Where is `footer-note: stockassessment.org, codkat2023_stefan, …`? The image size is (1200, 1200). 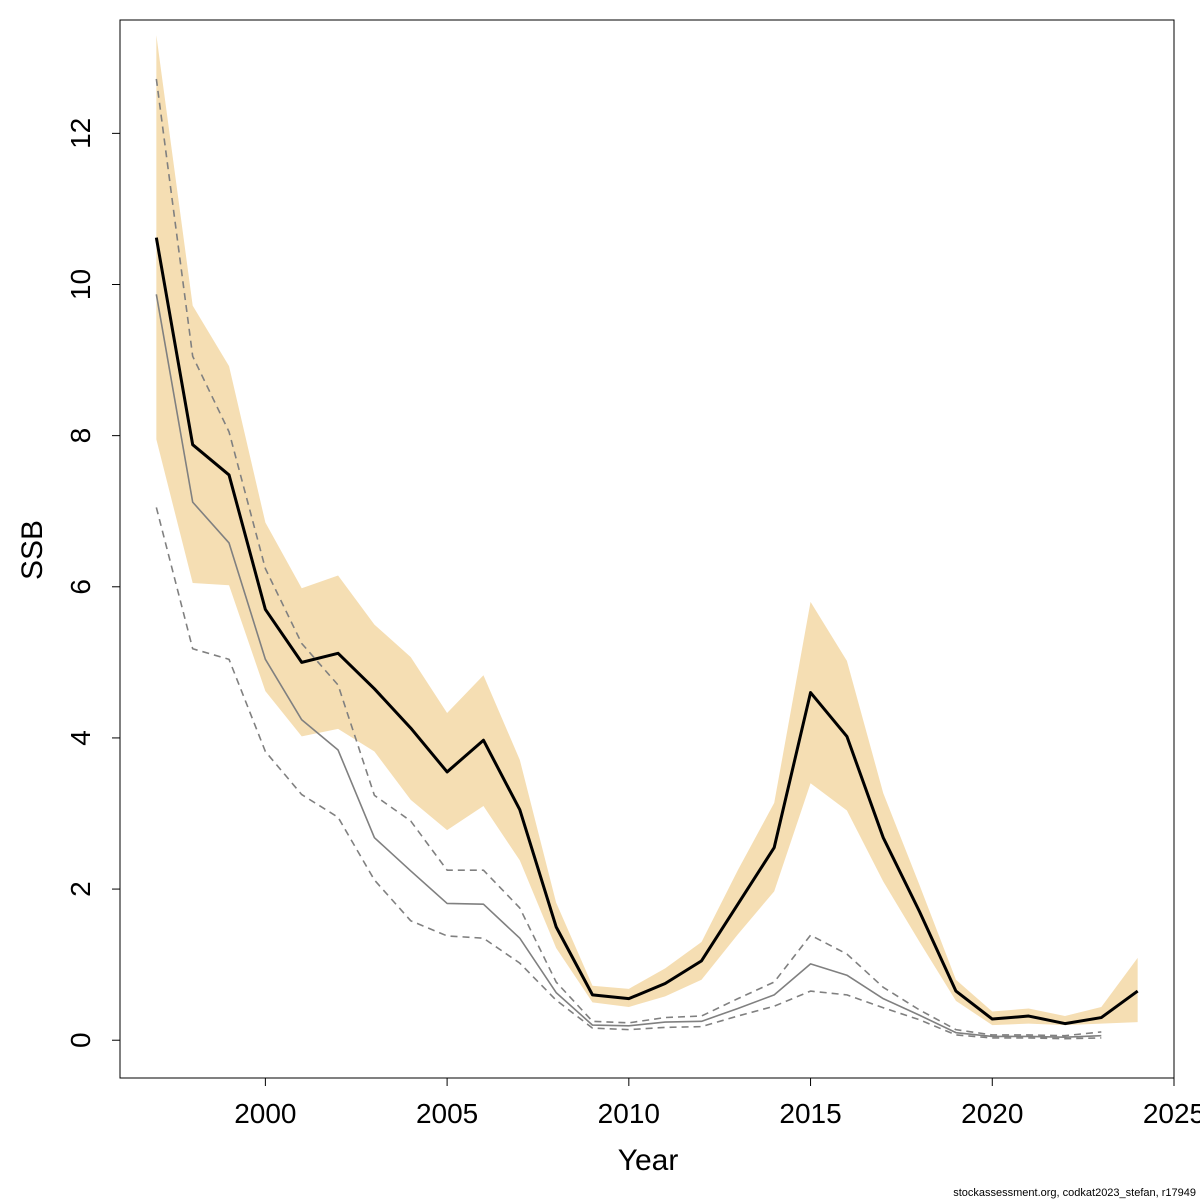
footer-note: stockassessment.org, codkat2023_stefan, … is located at coordinates (1074, 1193).